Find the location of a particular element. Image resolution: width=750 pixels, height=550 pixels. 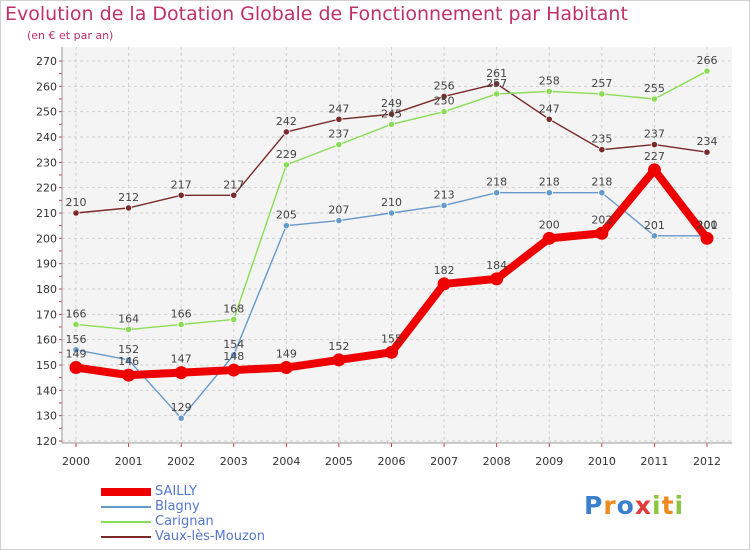

y-tick-label: 160 is located at coordinates (46, 340).